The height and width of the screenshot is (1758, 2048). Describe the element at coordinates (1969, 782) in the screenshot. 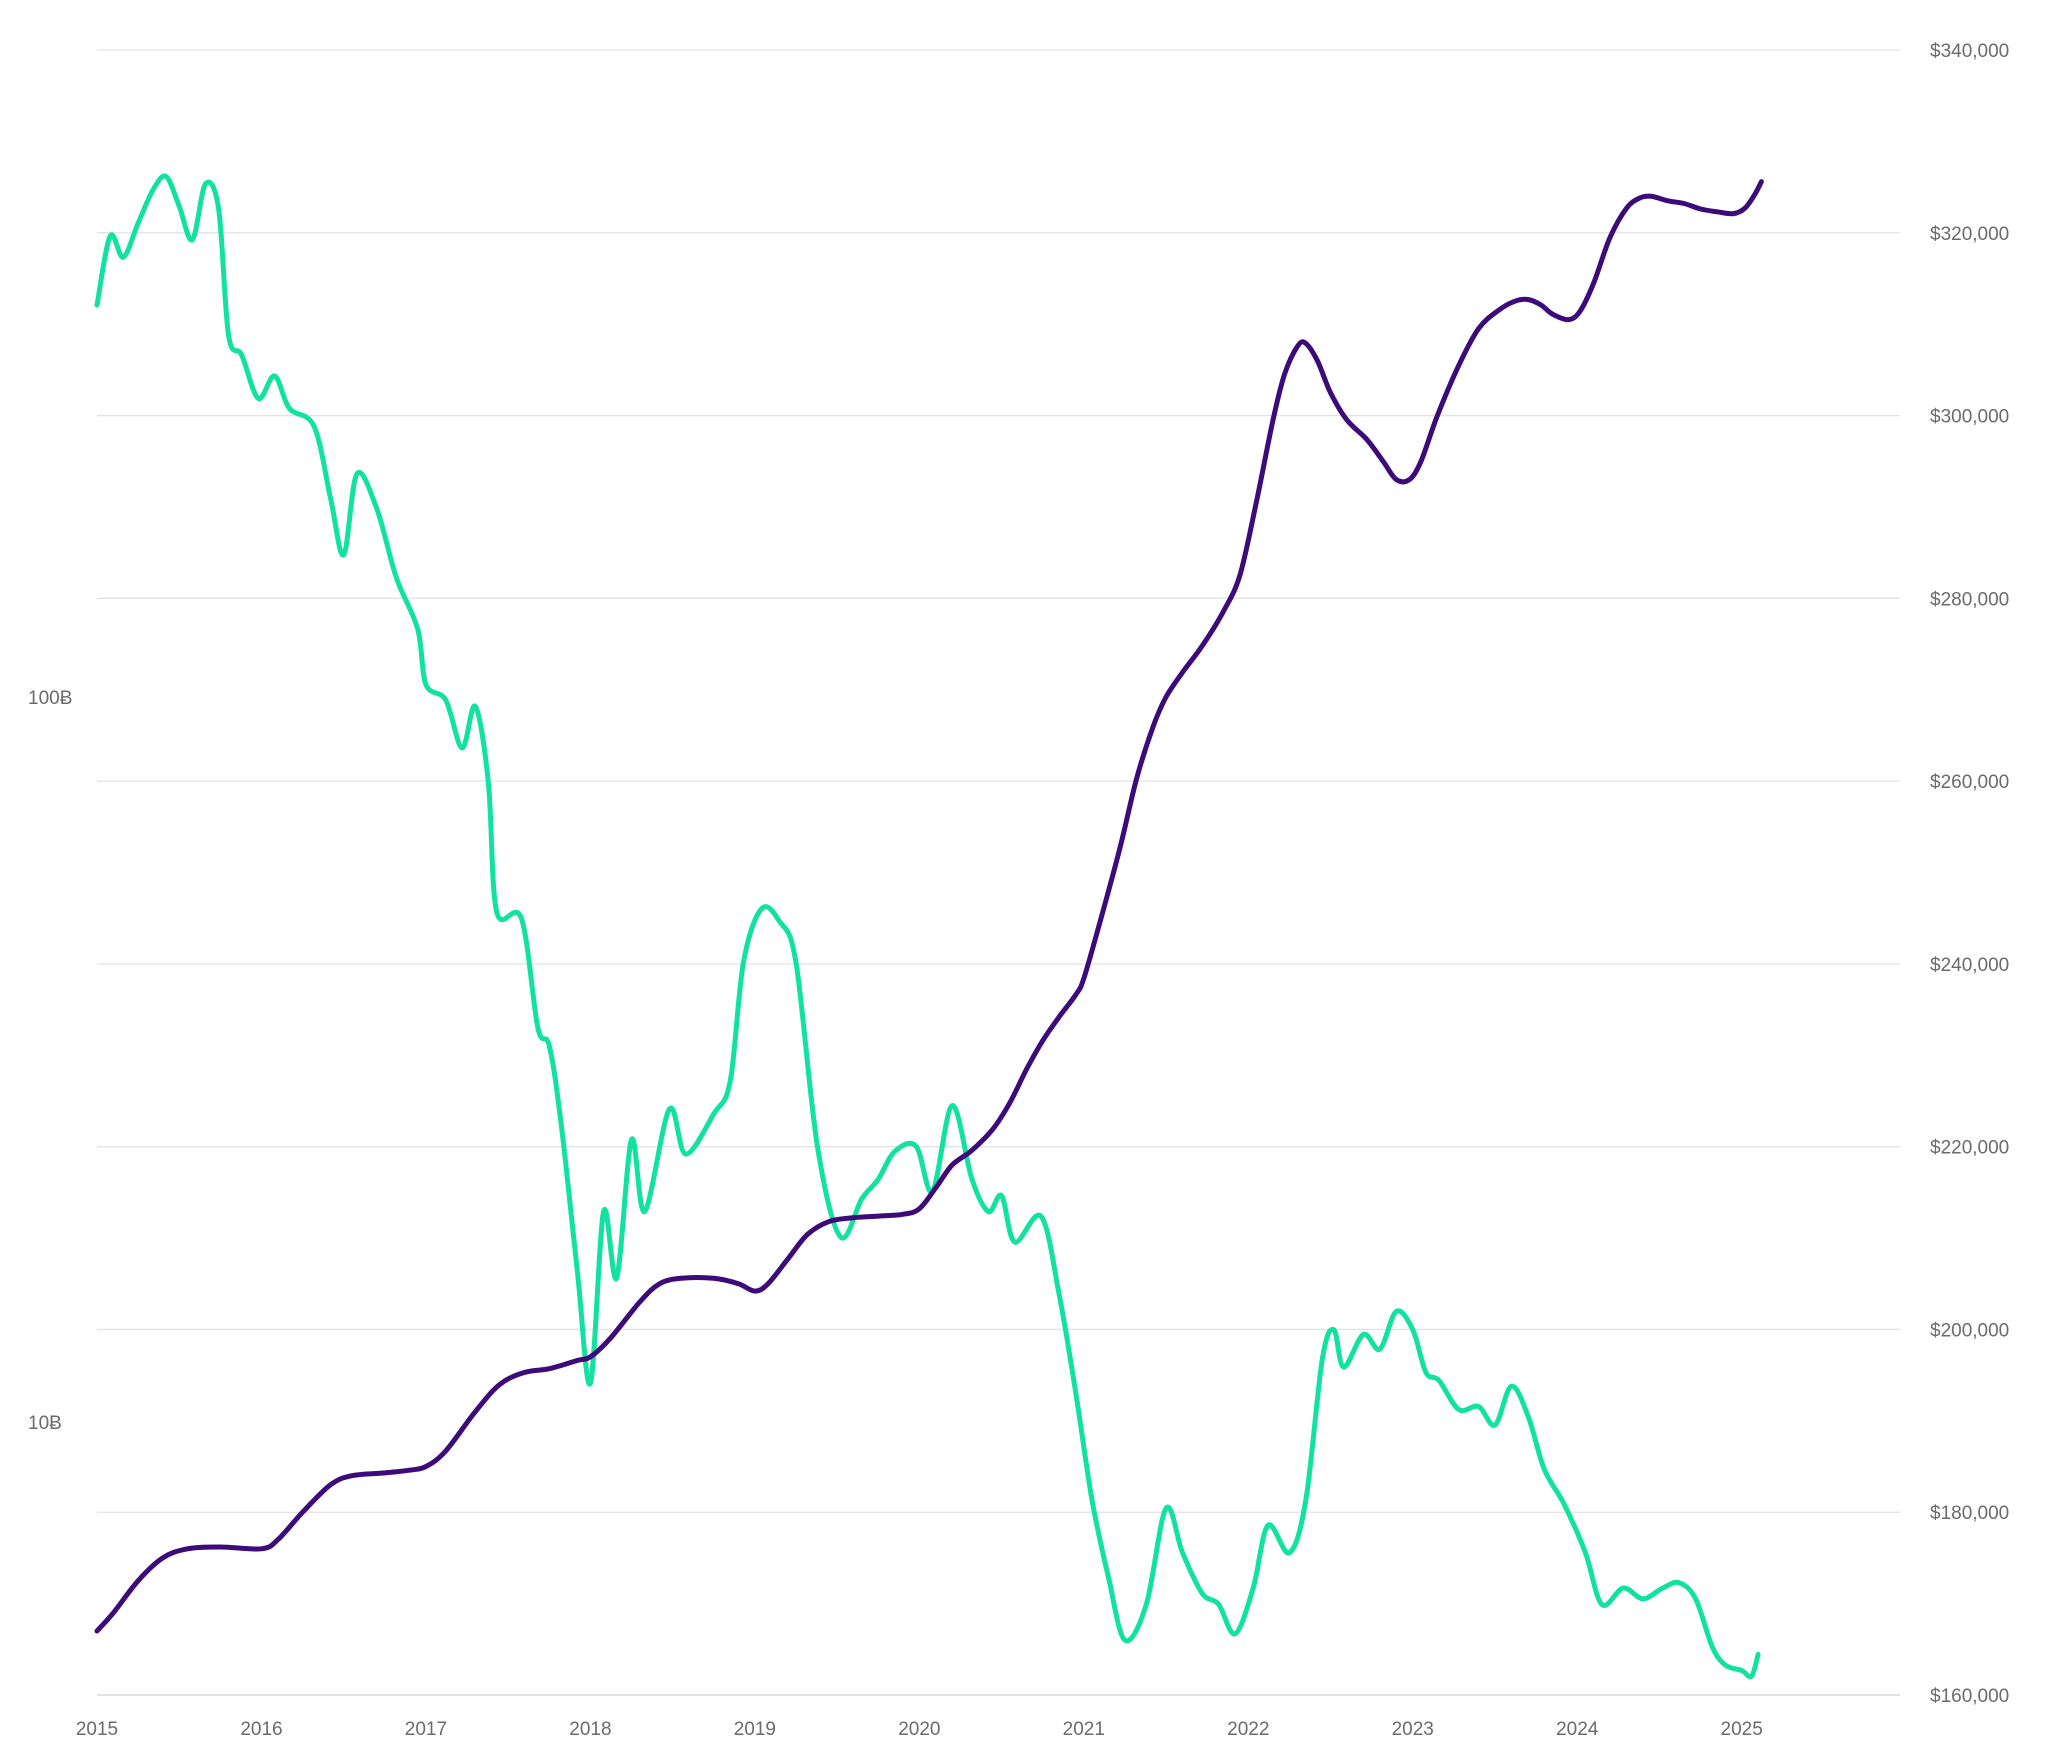

I see `right-axis-tick-label: $260,000` at that location.